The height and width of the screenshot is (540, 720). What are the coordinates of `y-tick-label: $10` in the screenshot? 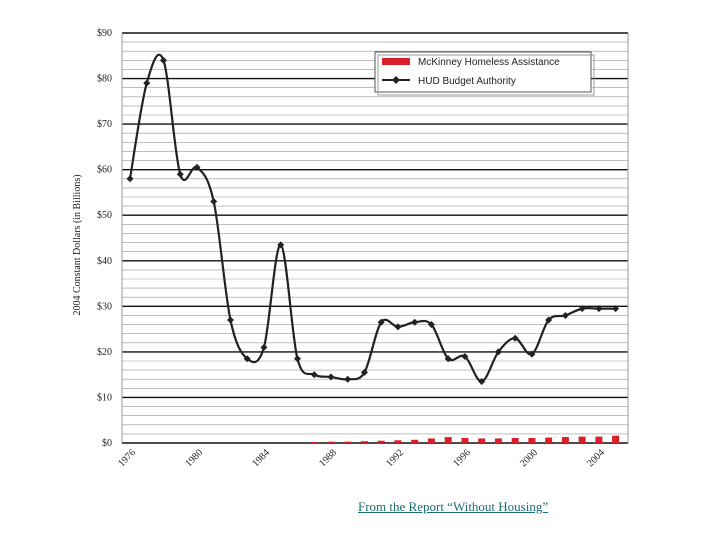 It's located at (104, 397).